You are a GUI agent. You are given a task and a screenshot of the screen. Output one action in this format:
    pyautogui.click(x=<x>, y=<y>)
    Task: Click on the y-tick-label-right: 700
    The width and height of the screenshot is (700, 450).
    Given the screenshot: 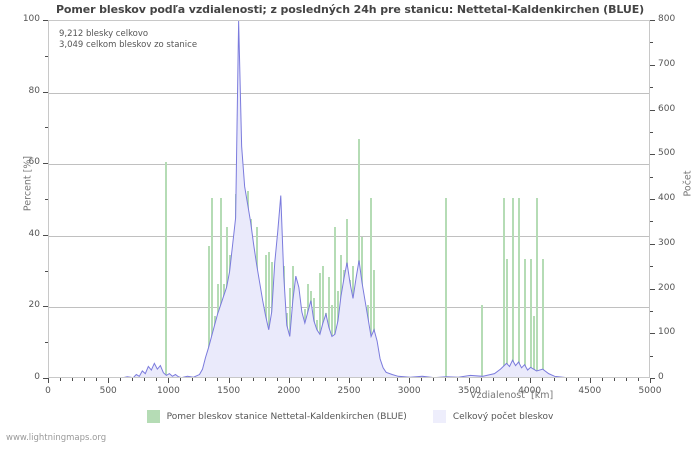 What is the action you would take?
    pyautogui.click(x=667, y=63)
    